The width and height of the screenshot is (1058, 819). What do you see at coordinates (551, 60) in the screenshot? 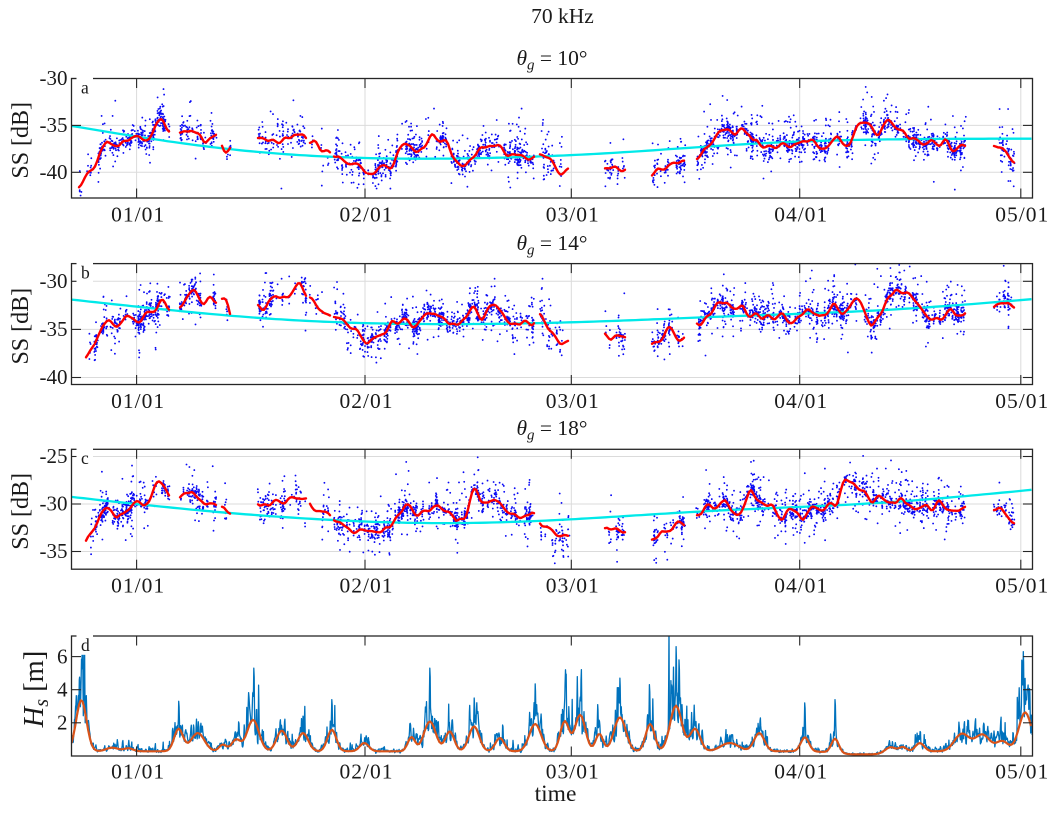
I see `svg-text: θg = 10°` at bounding box center [551, 60].